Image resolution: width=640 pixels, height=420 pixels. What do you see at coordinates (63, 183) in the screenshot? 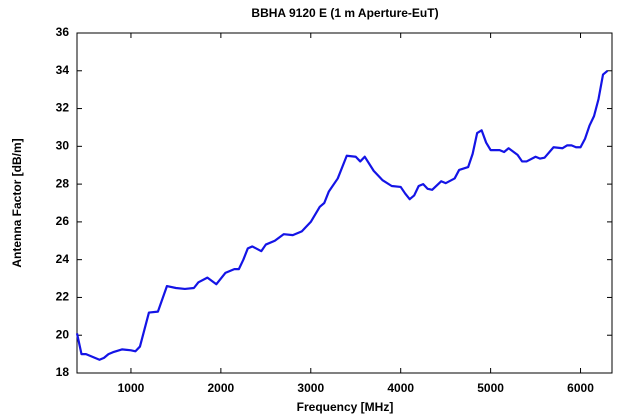
I see `y-tick-label: 28` at bounding box center [63, 183].